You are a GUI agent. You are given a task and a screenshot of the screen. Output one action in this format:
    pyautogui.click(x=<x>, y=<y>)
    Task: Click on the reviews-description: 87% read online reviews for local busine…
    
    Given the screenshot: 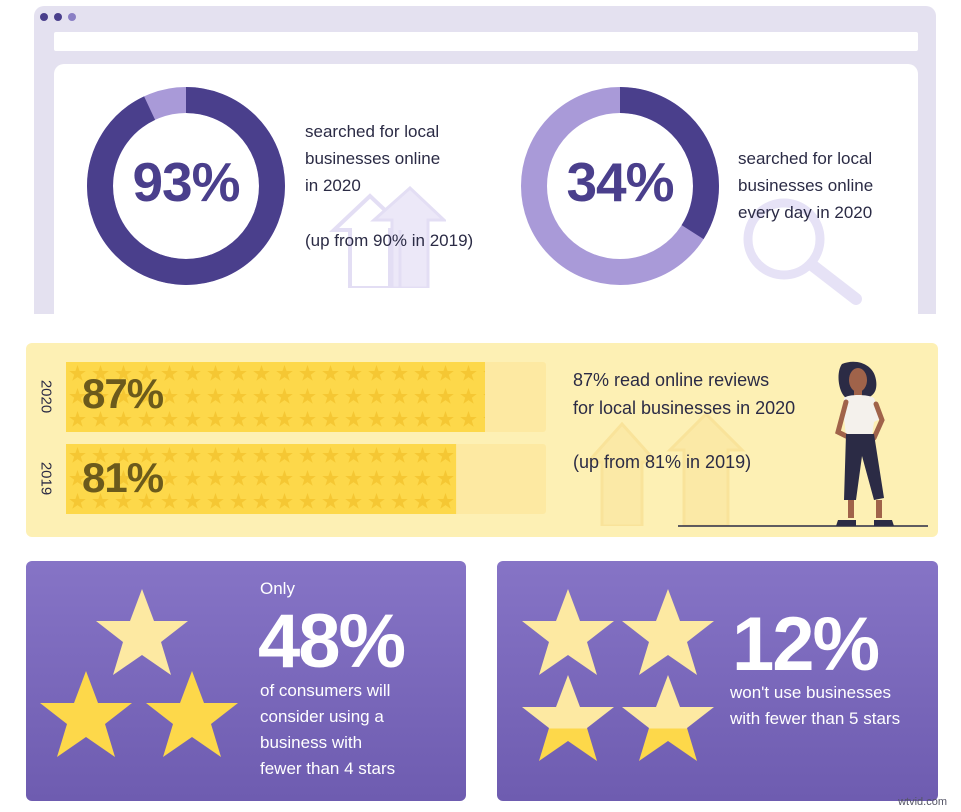 What is the action you would take?
    pyautogui.click(x=684, y=394)
    